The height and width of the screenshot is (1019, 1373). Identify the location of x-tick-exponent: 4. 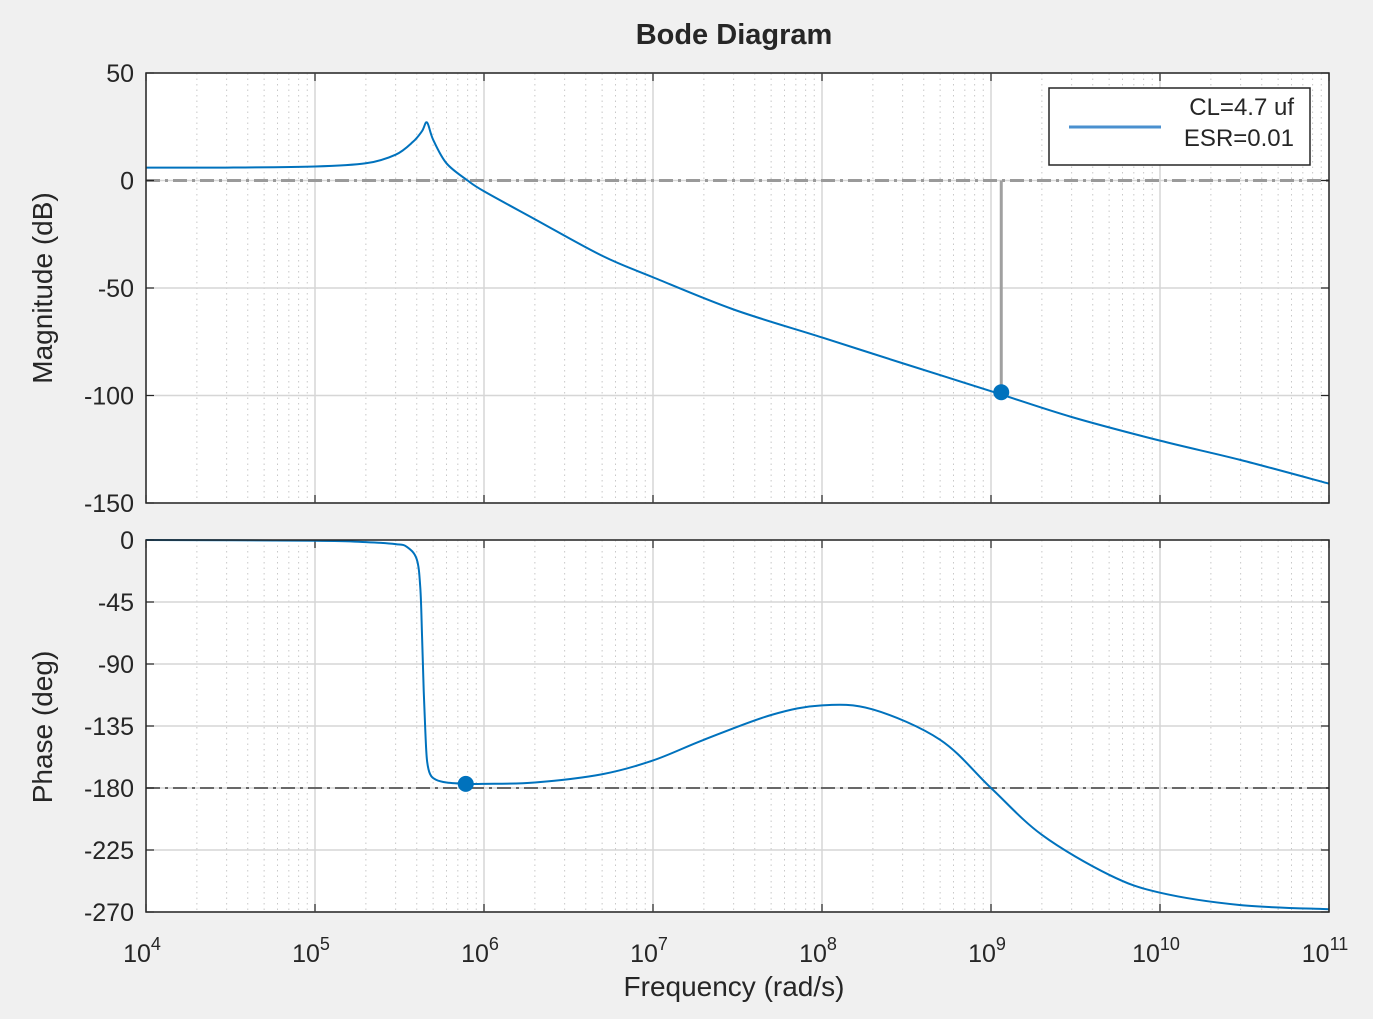
(156, 944).